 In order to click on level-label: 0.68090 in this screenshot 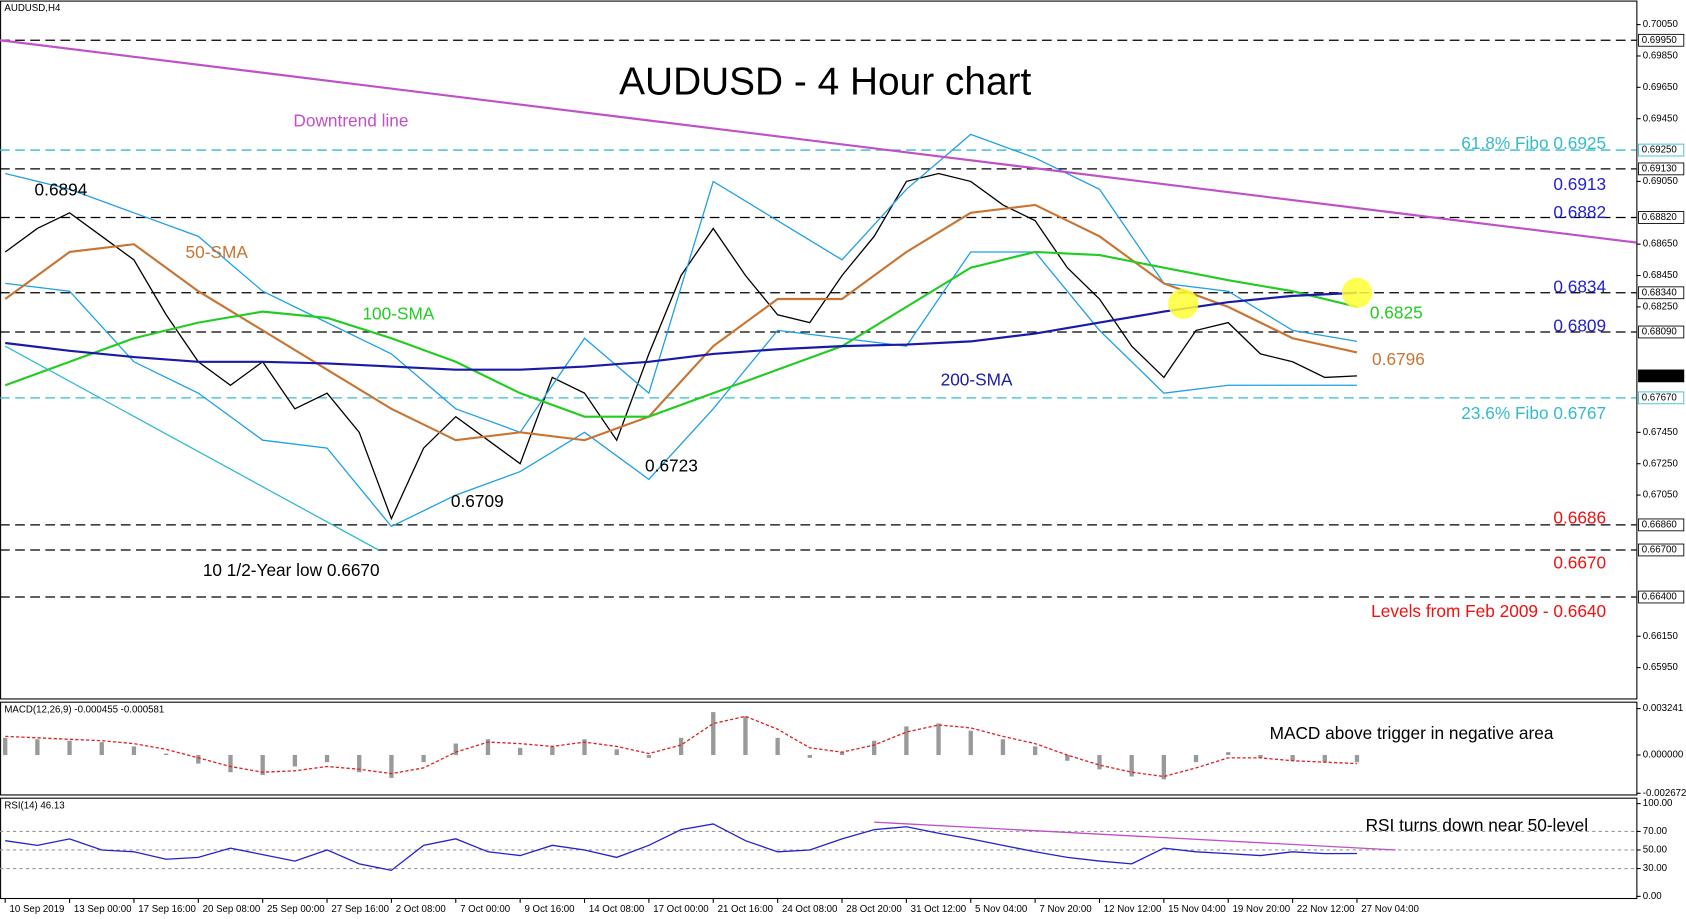, I will do `click(1660, 332)`.